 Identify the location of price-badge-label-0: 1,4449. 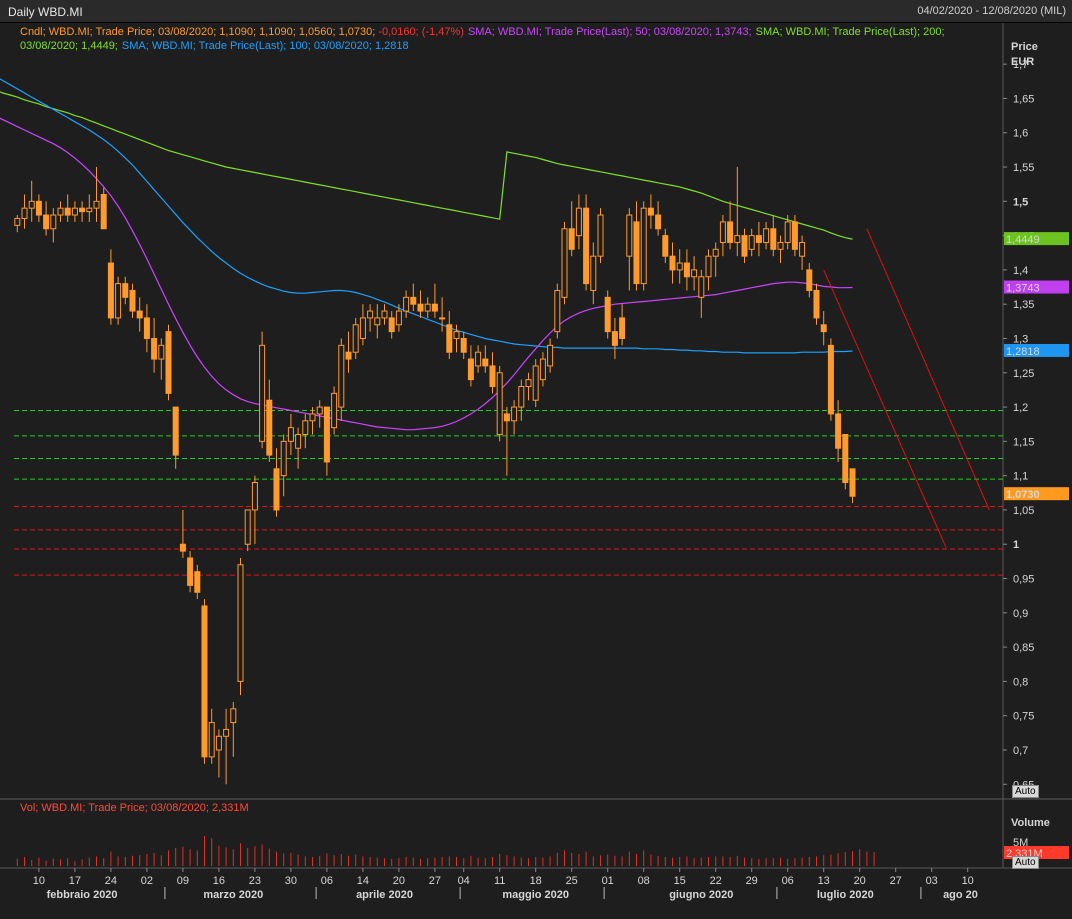
(1023, 240).